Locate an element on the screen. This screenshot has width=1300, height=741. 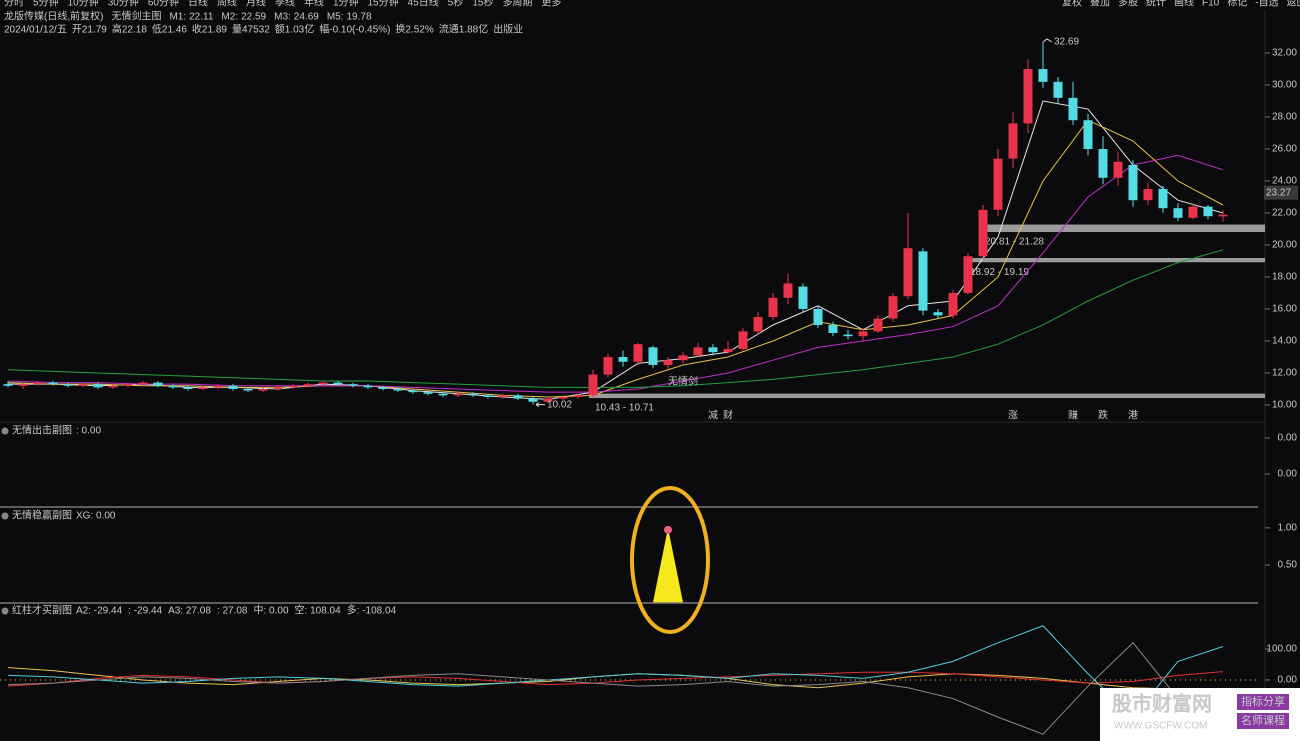
panel-icon is located at coordinates (5, 611).